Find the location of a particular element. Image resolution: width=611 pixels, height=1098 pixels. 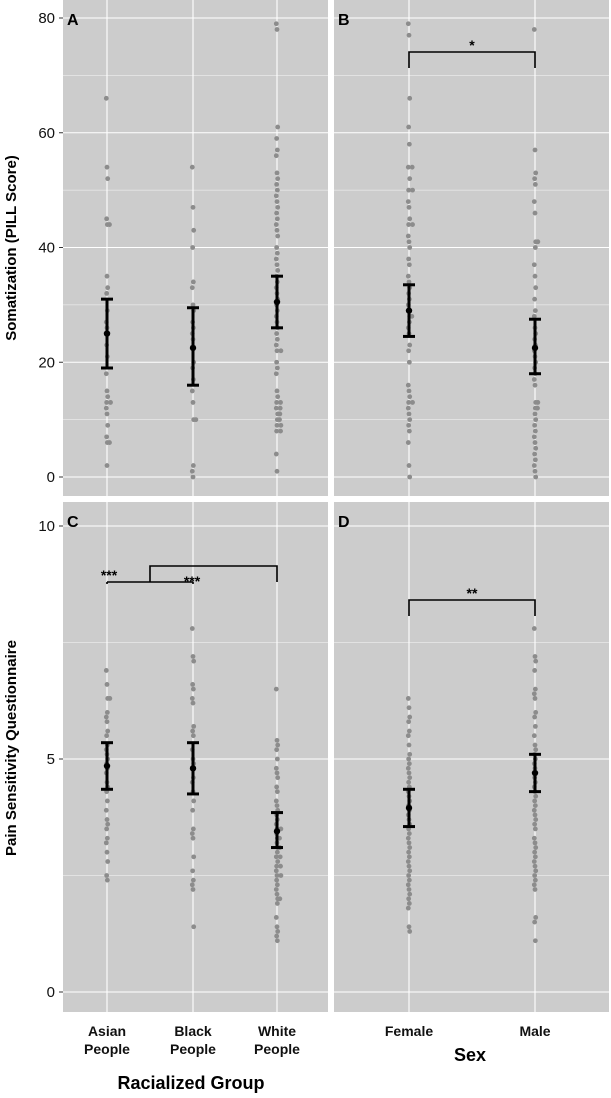

significance-label: * is located at coordinates (472, 45).